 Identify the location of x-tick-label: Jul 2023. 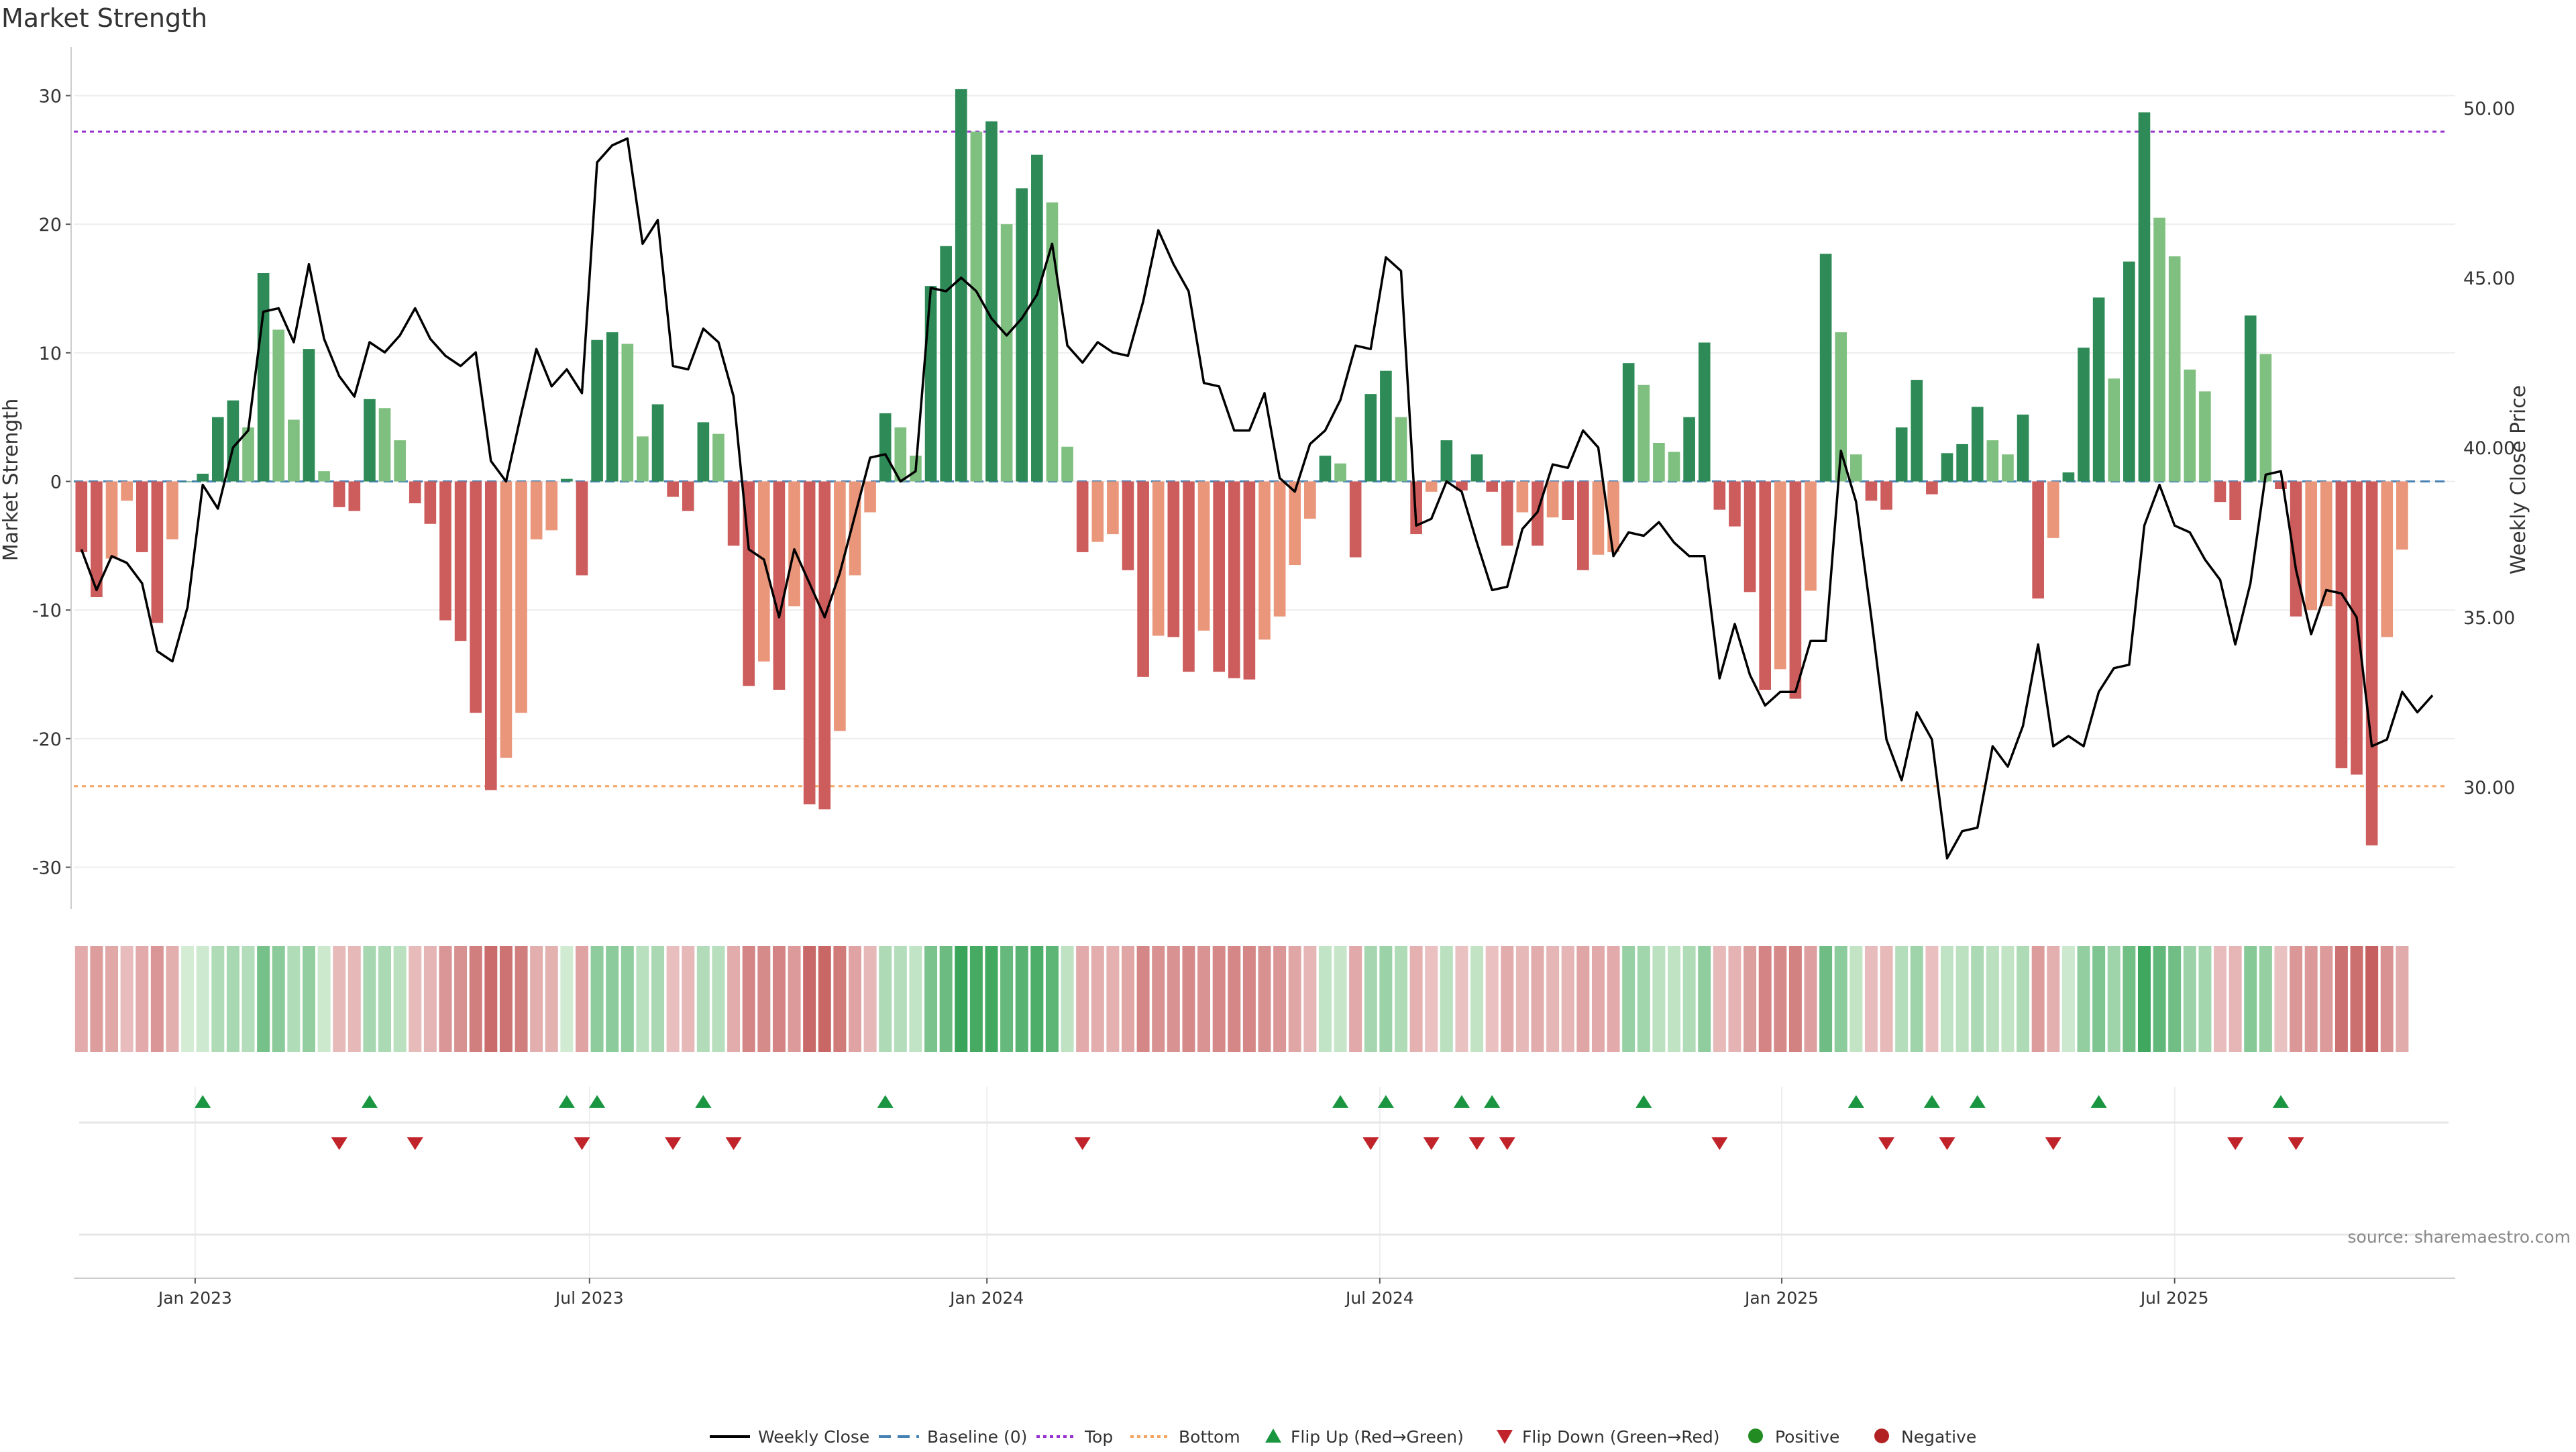
(589, 1298).